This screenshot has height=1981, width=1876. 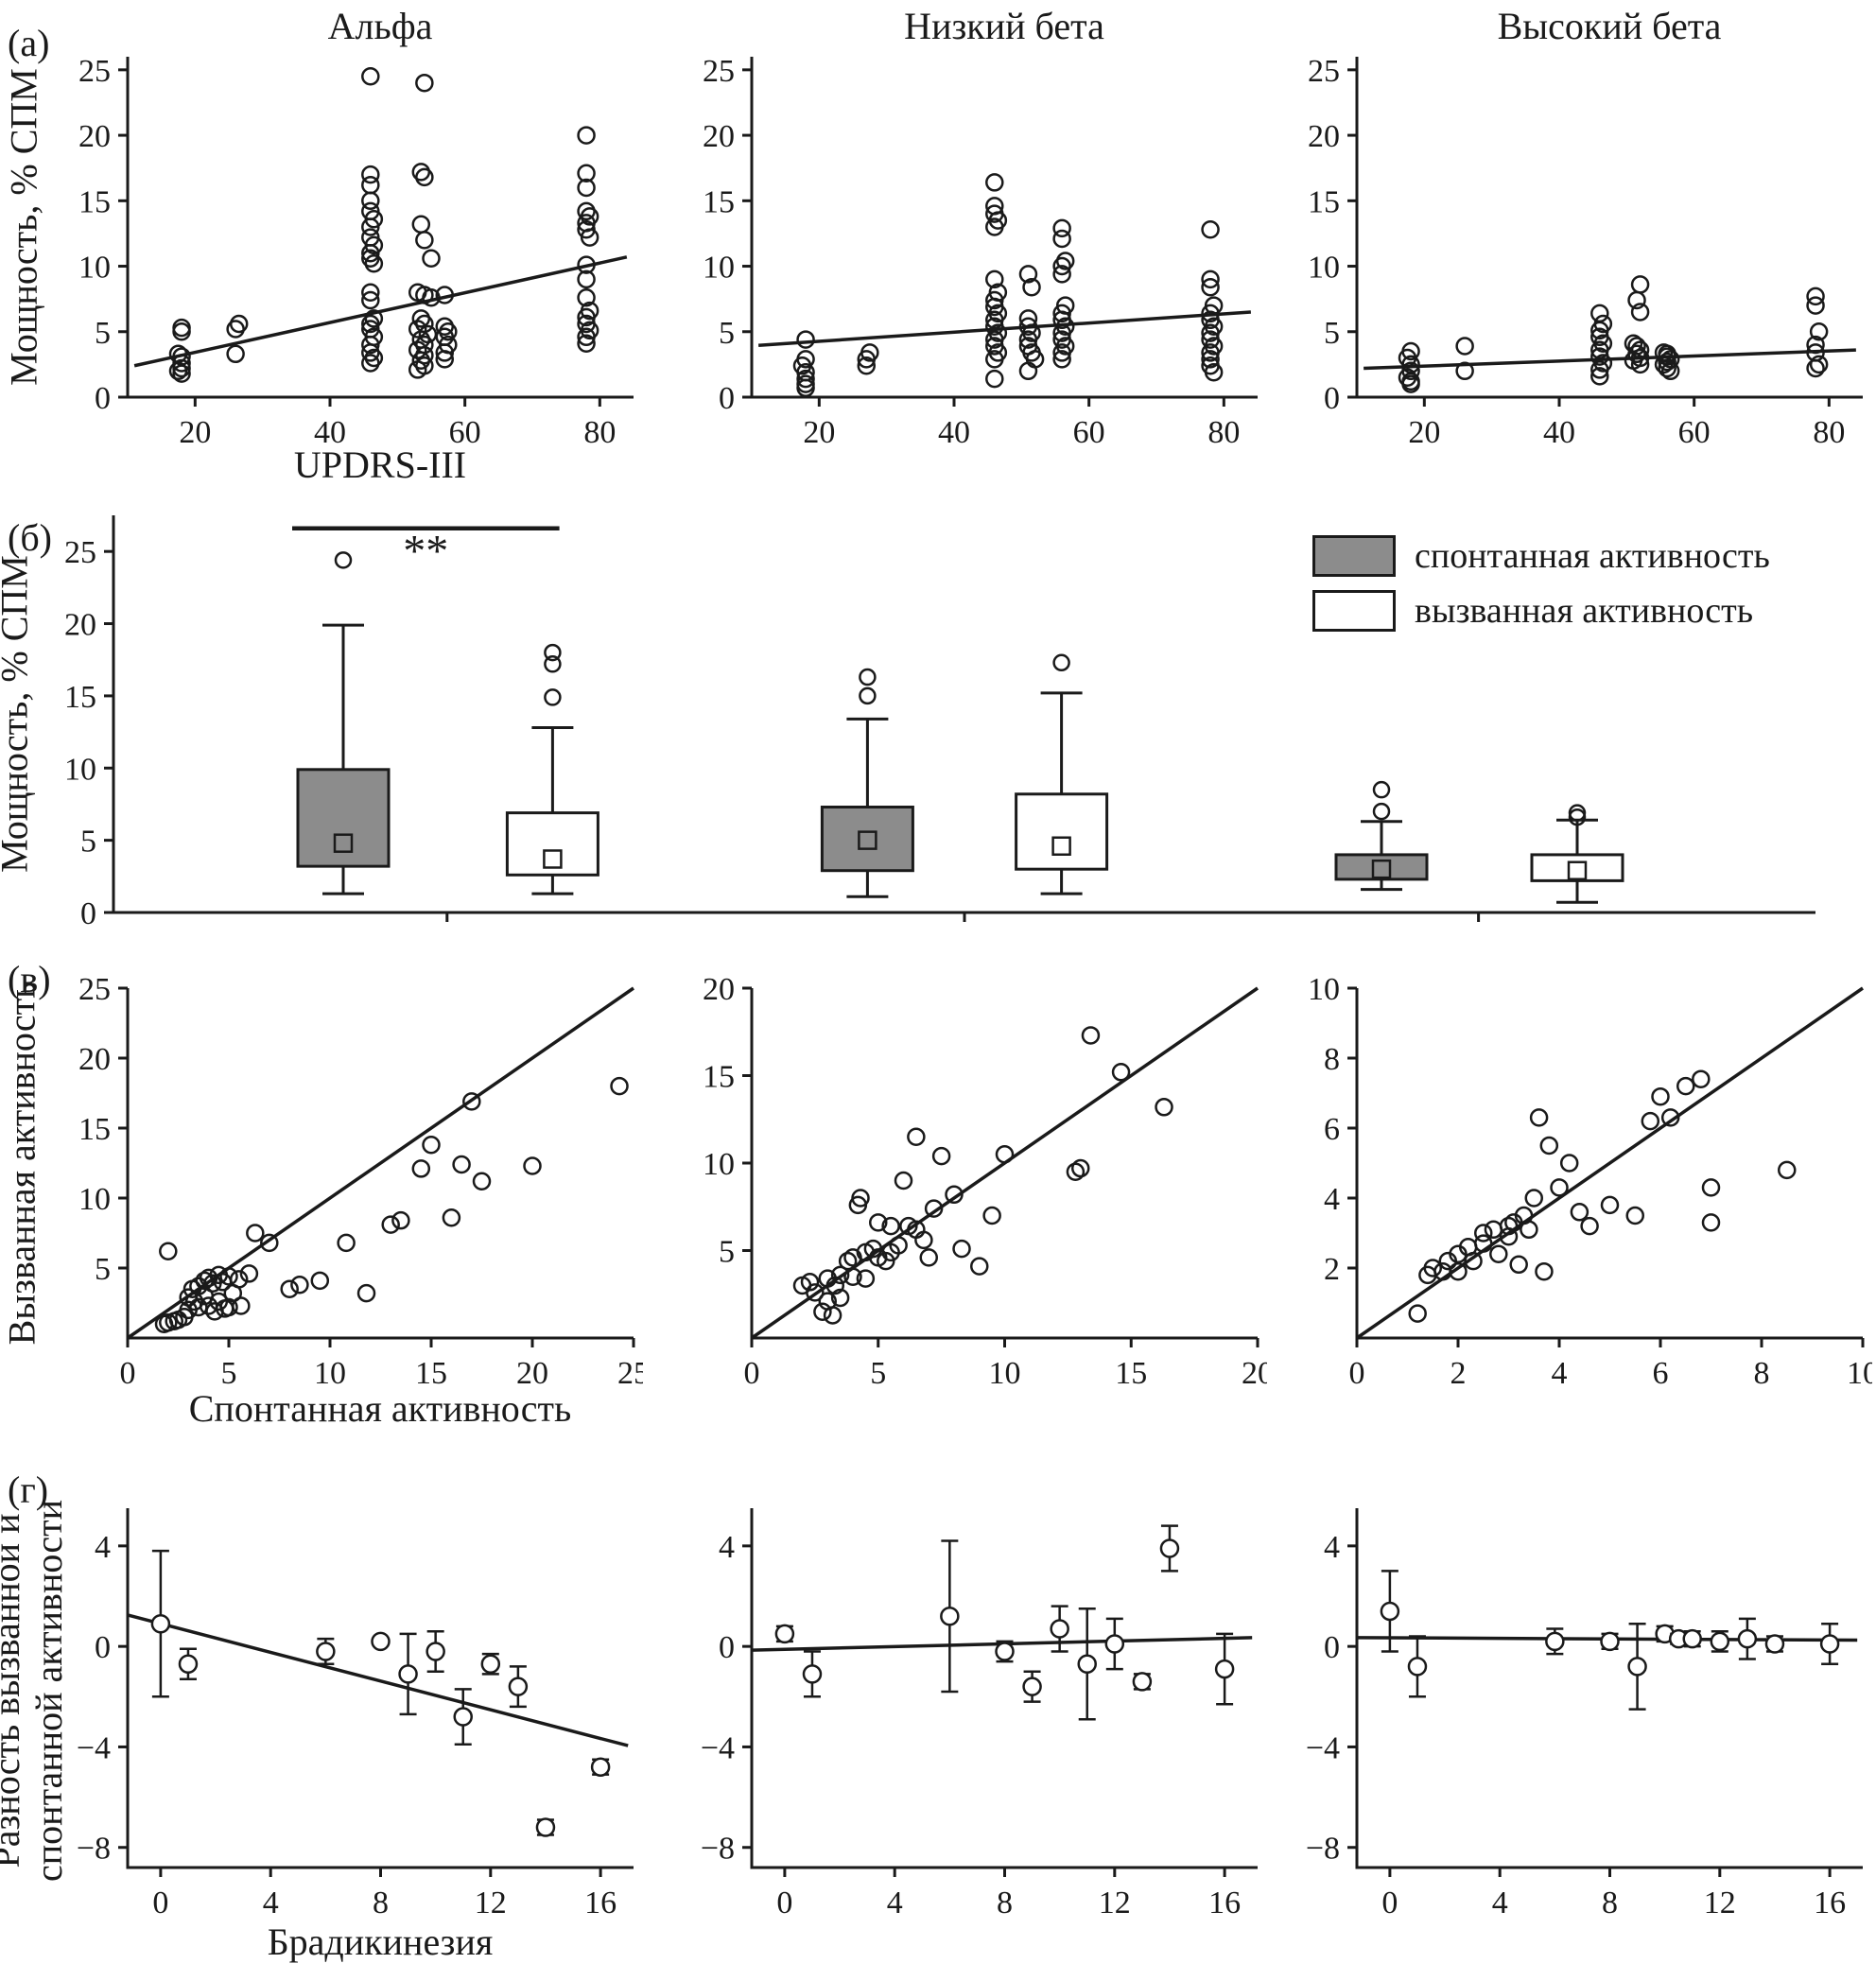 I want to click on chart-highbeta-updrs-scatter: 0 5 10 15 20 25 20 40 60 80, so click(x=1585, y=252).